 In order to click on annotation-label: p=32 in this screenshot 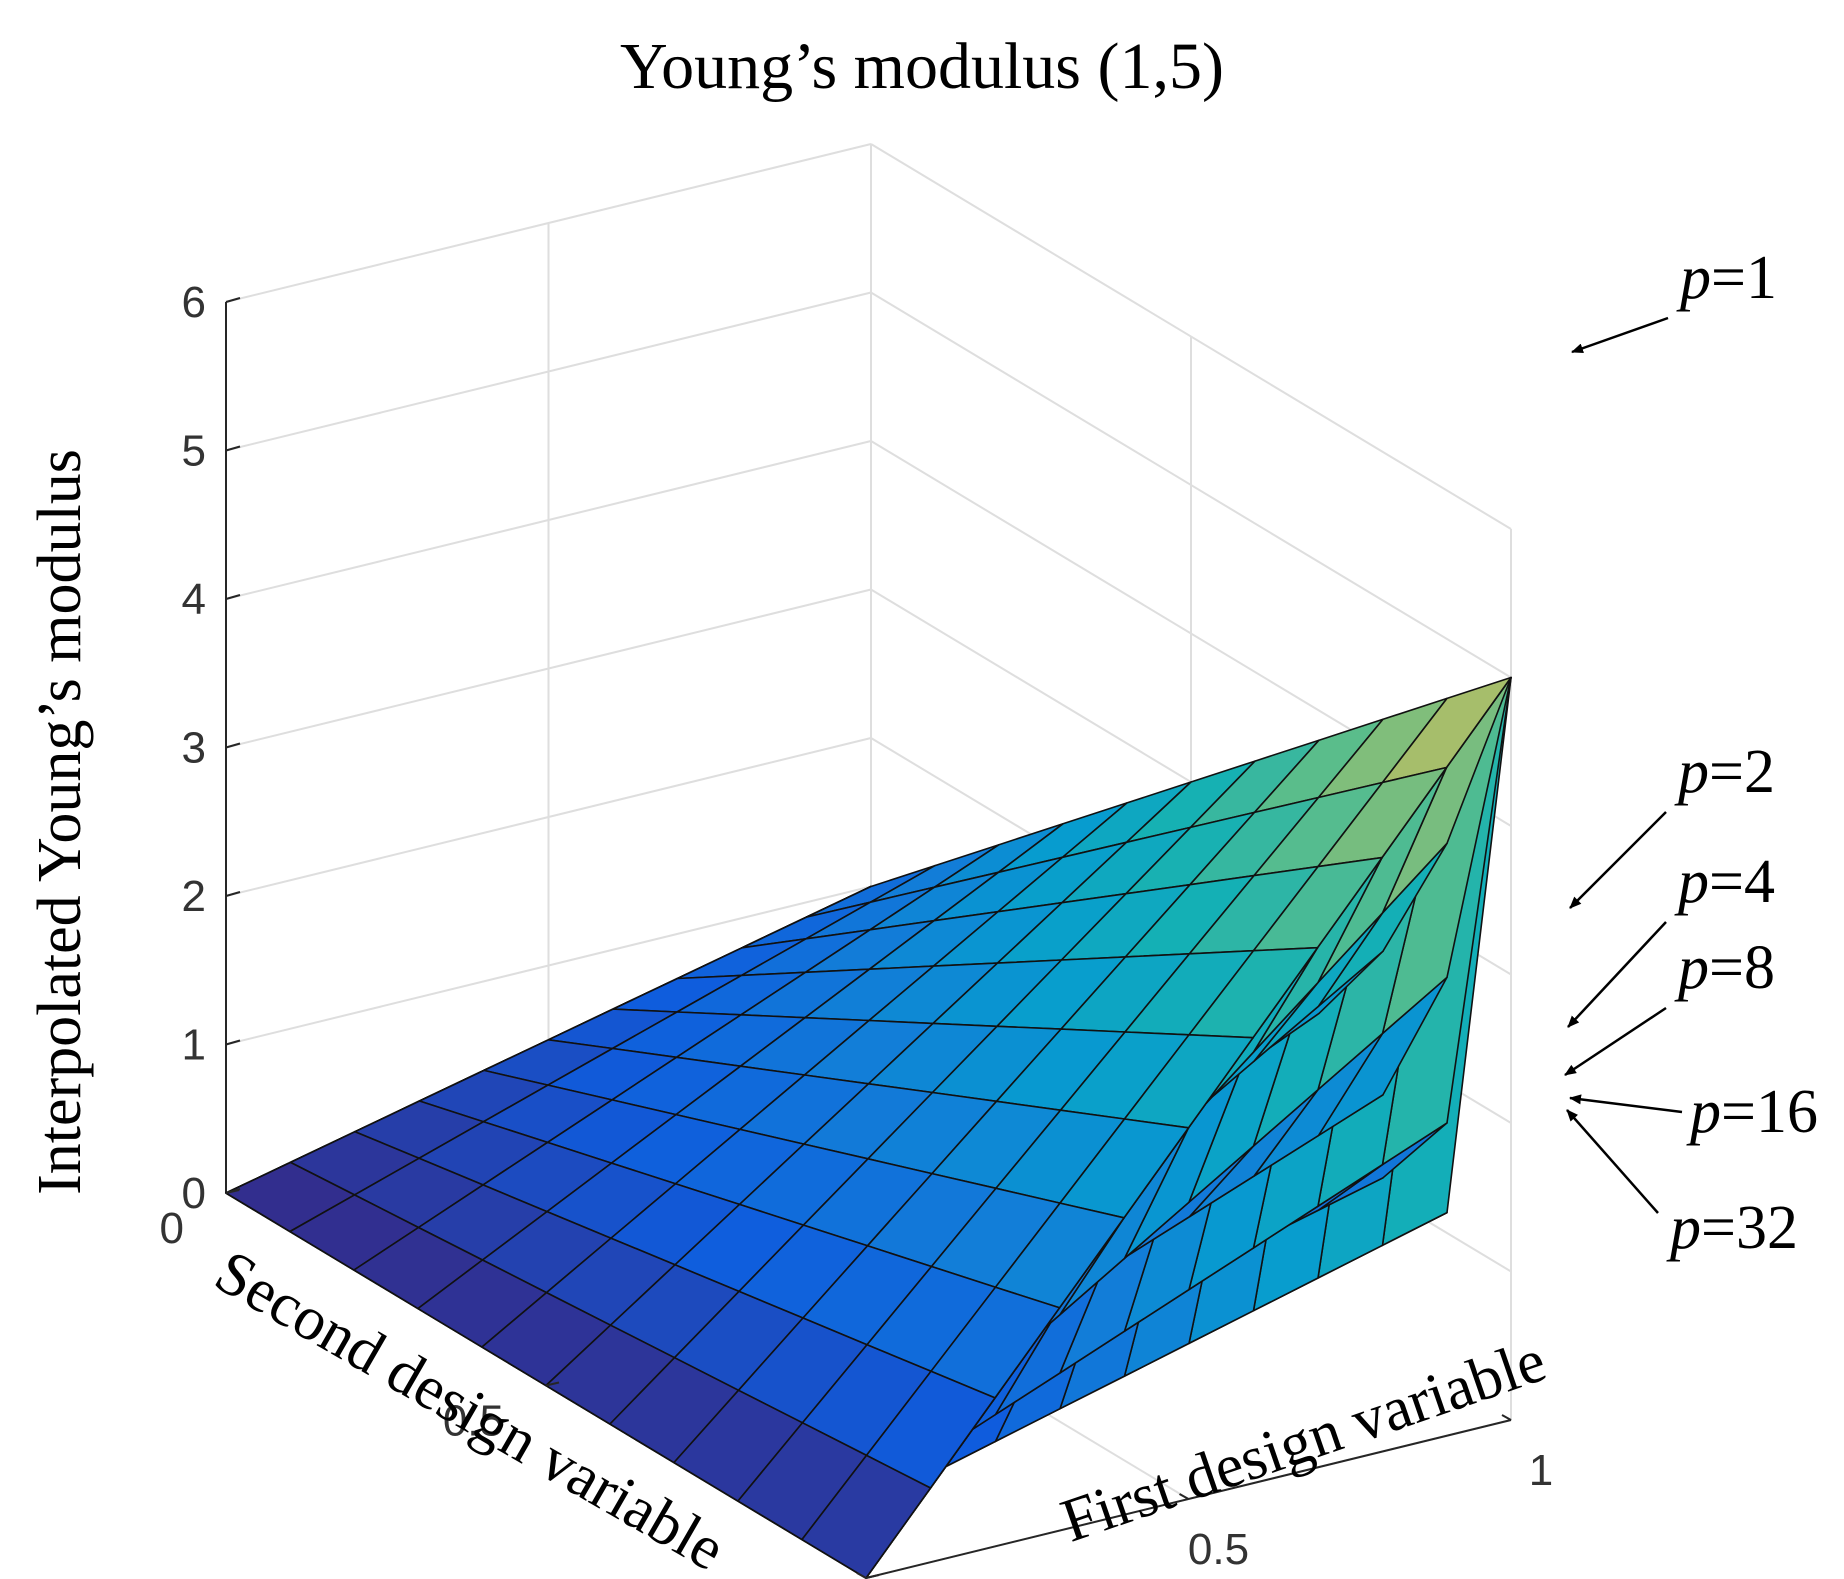, I will do `click(1732, 1228)`.